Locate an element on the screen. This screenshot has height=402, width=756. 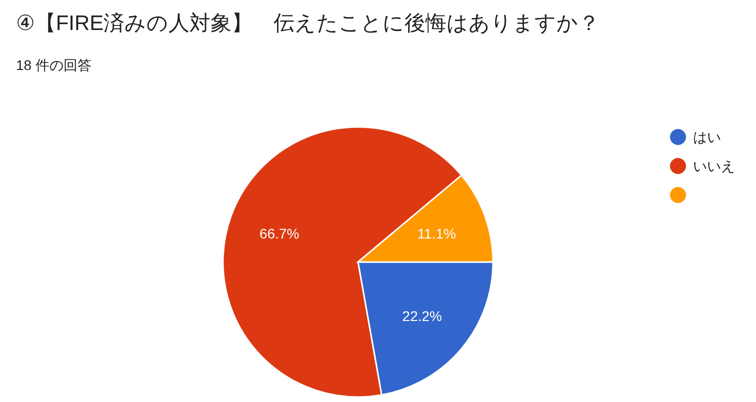
data-label: 22.2% is located at coordinates (422, 316).